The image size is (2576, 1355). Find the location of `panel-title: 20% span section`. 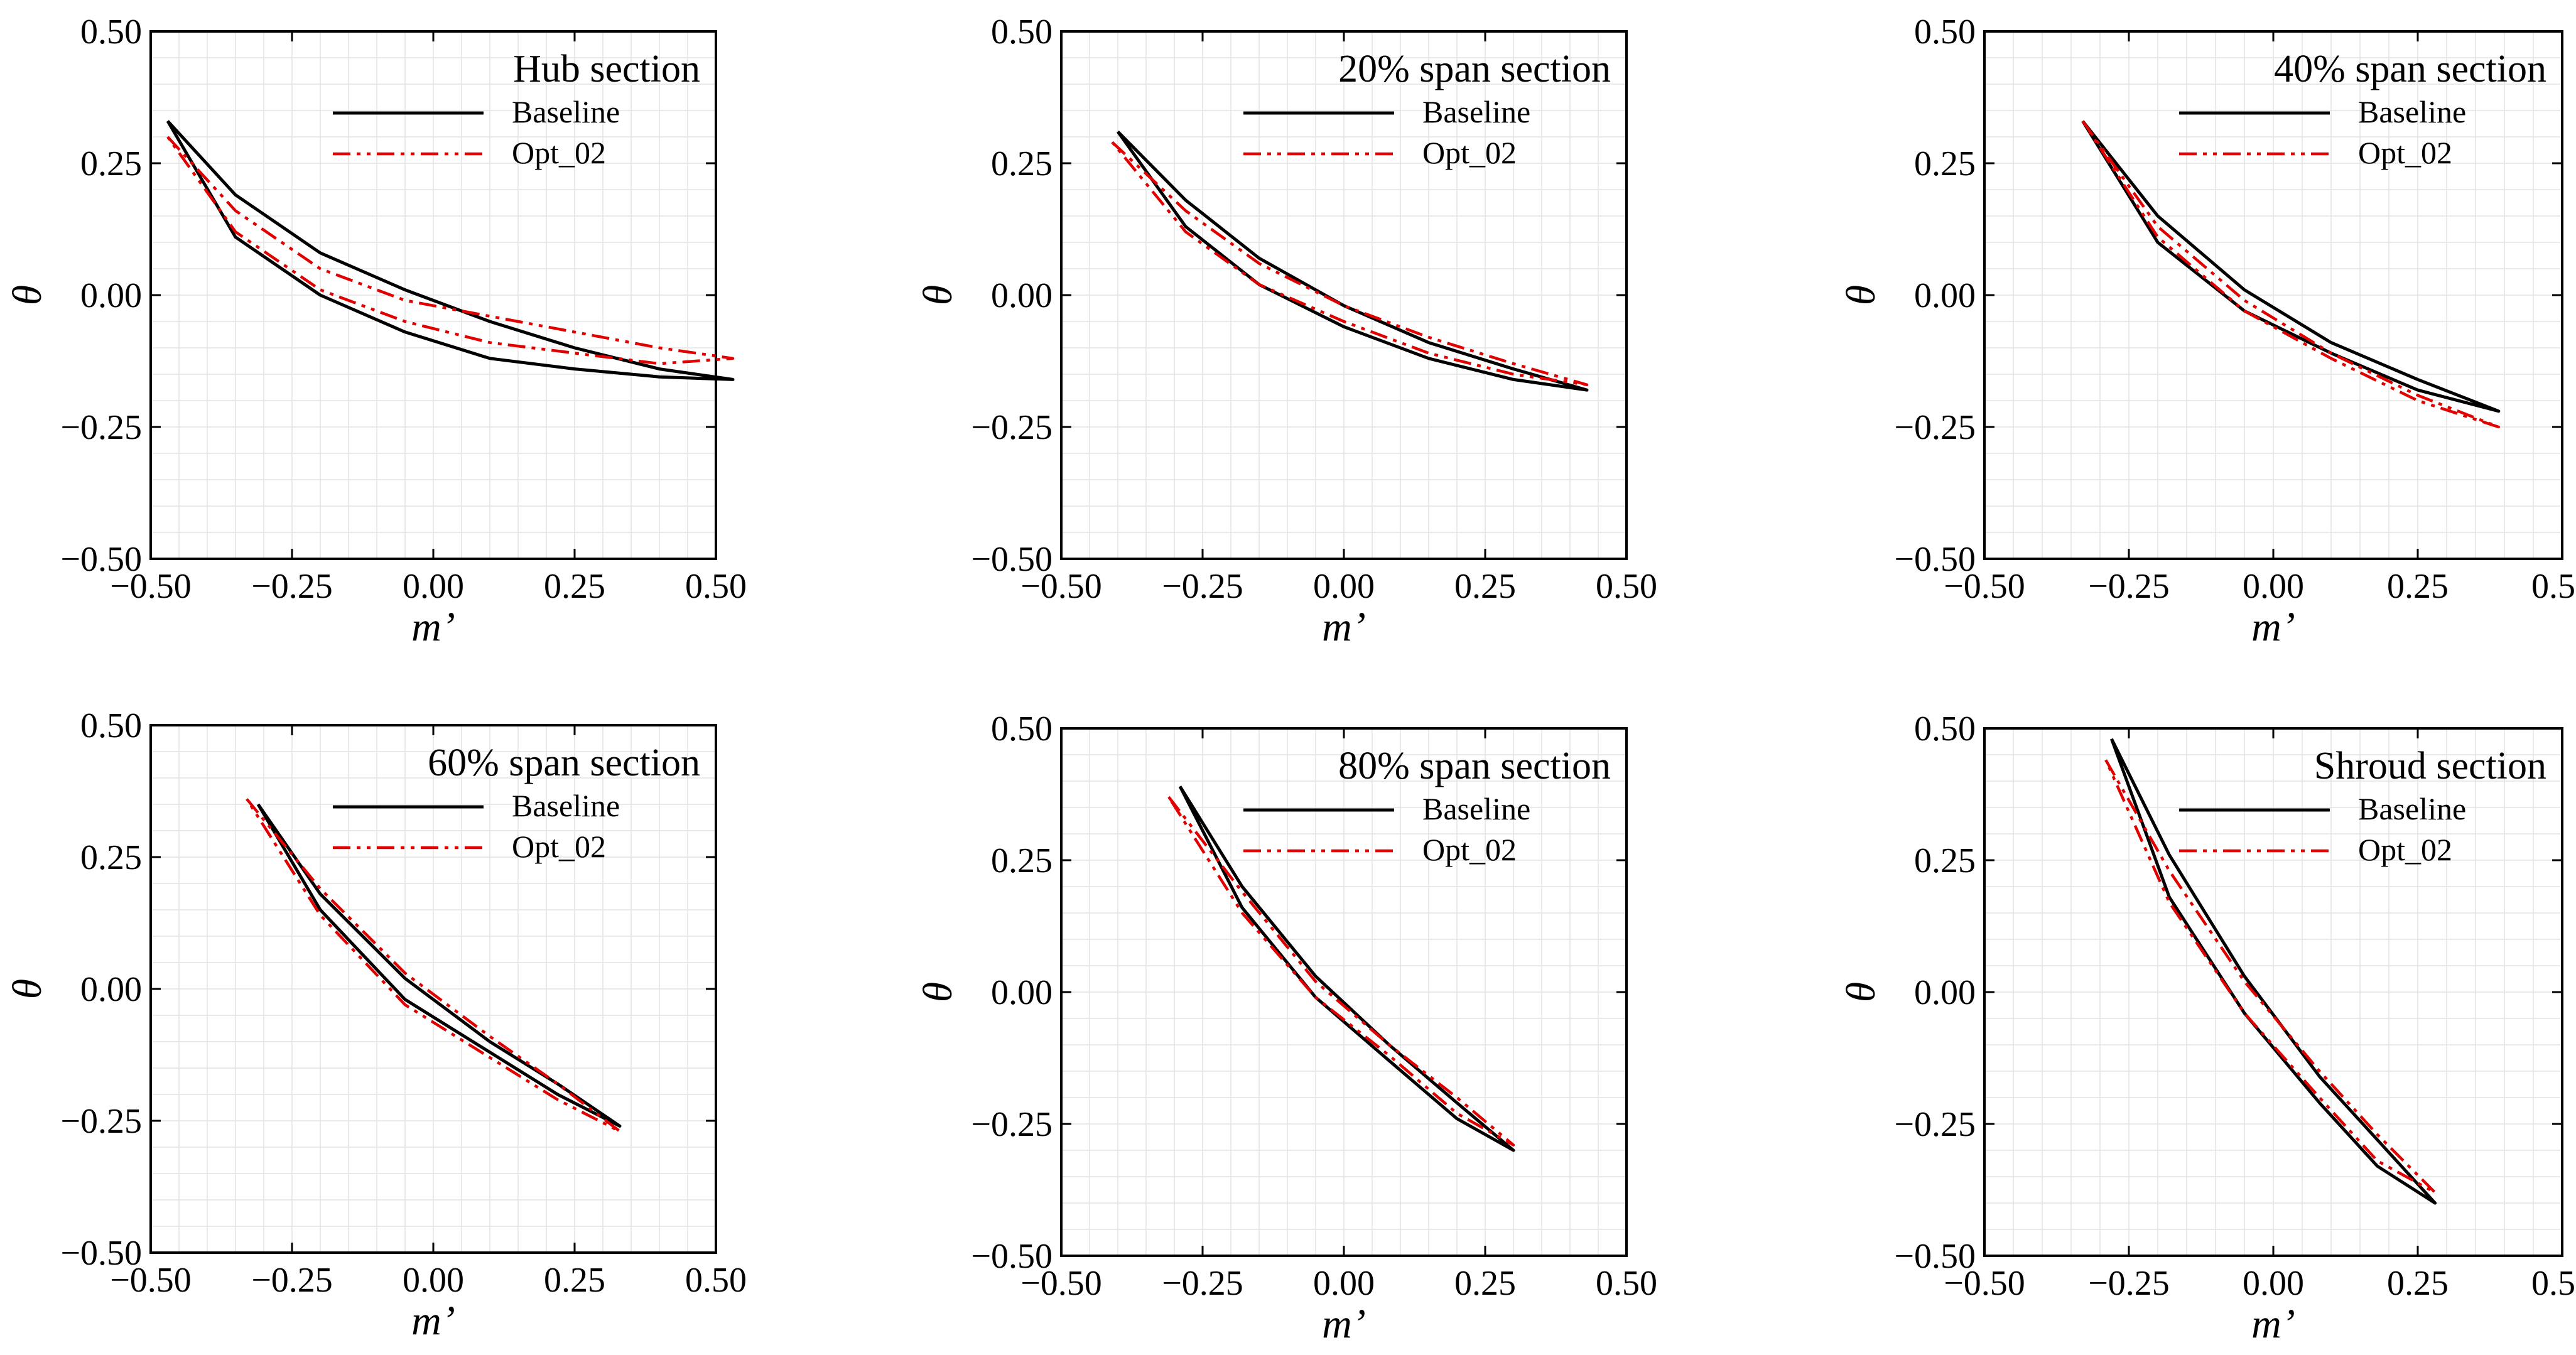

panel-title: 20% span section is located at coordinates (1474, 69).